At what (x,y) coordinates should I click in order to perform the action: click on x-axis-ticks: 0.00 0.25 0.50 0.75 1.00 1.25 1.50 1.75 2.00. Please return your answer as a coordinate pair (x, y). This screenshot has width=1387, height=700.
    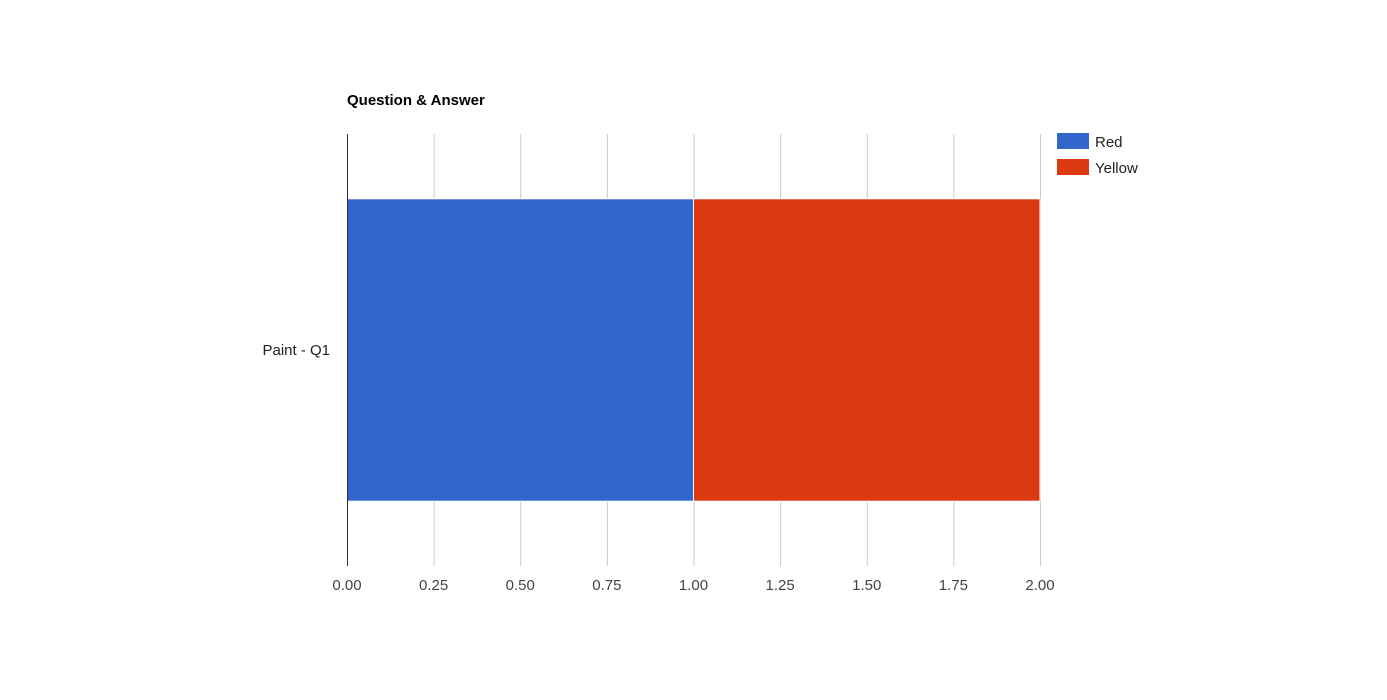
    Looking at the image, I should click on (693, 585).